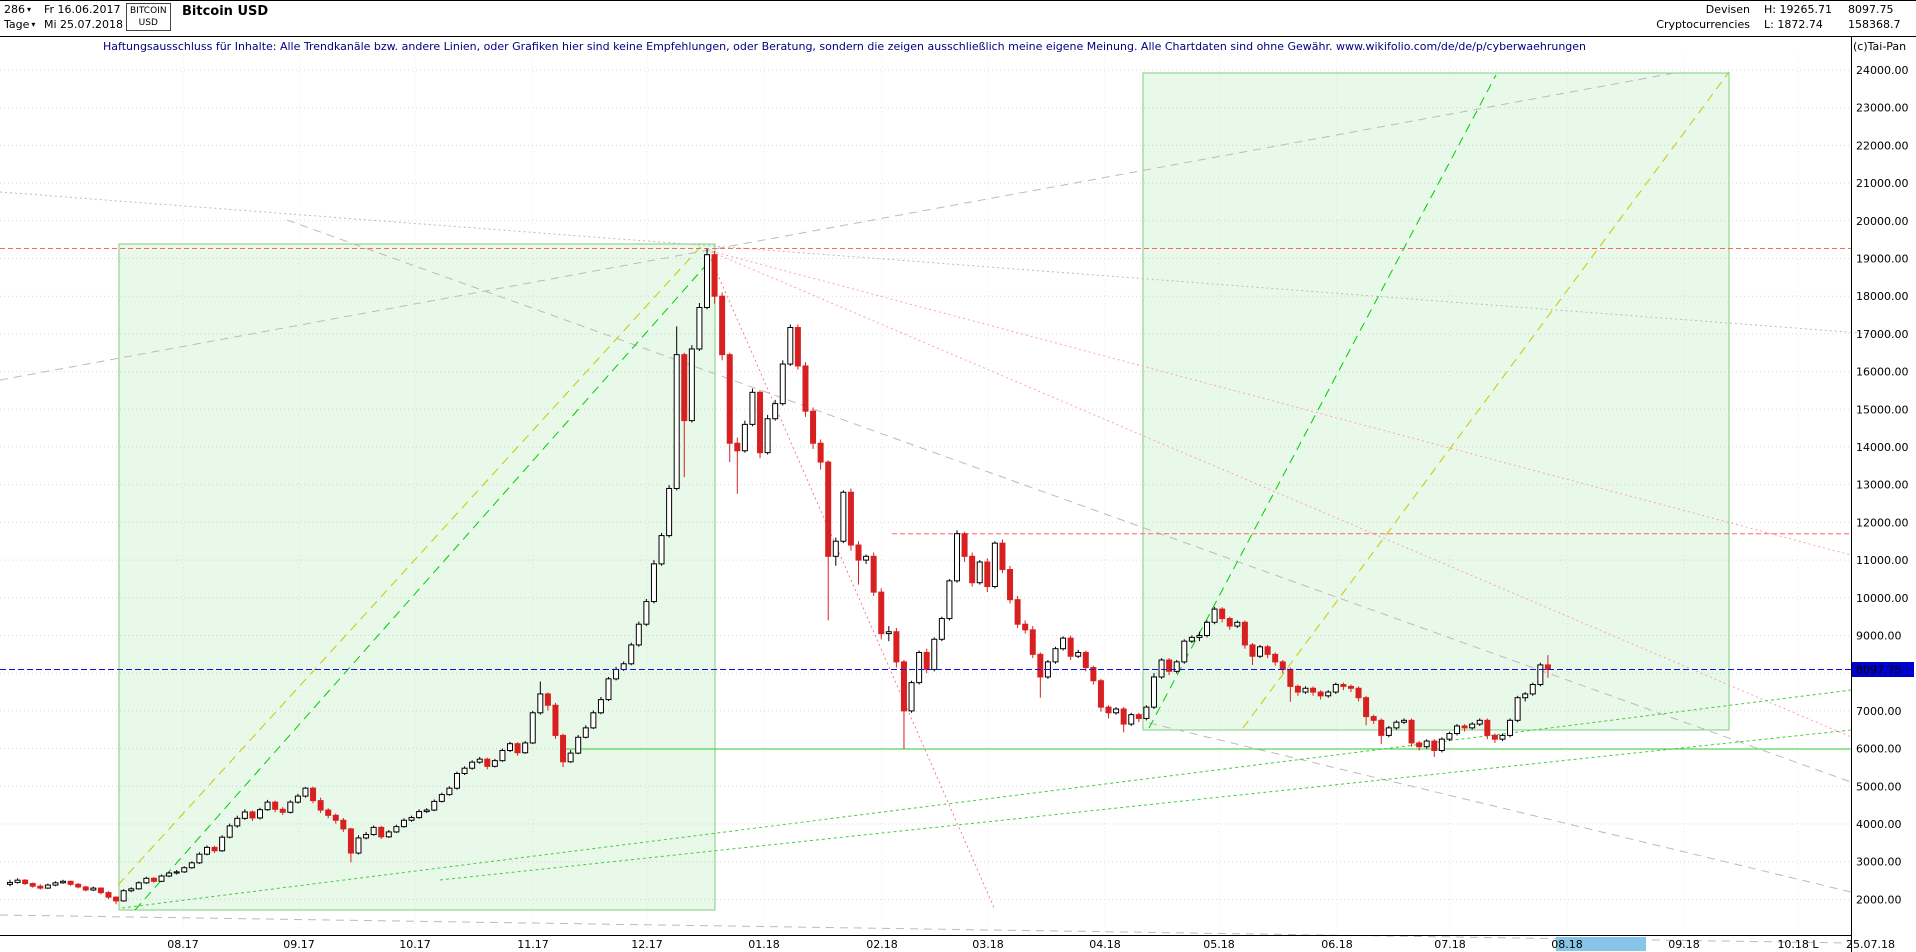  Describe the element at coordinates (1322, 401) in the screenshot. I see `green-uptrend-line-2018` at that location.